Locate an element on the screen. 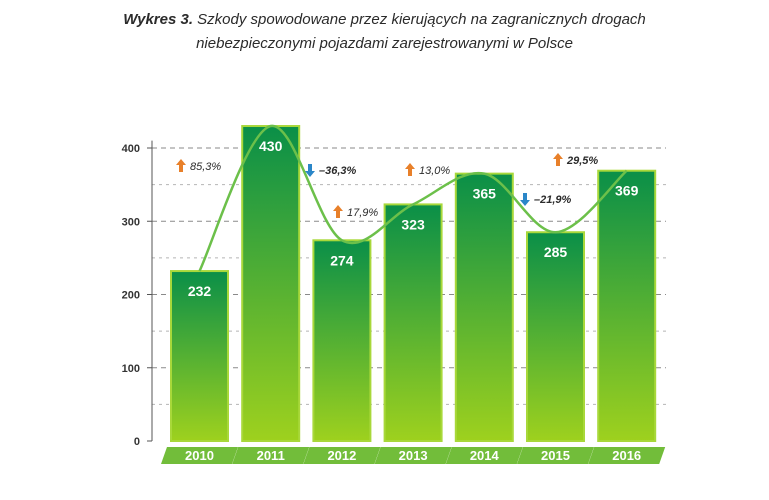 This screenshot has width=769, height=500. y-tick-label: 300 is located at coordinates (131, 222).